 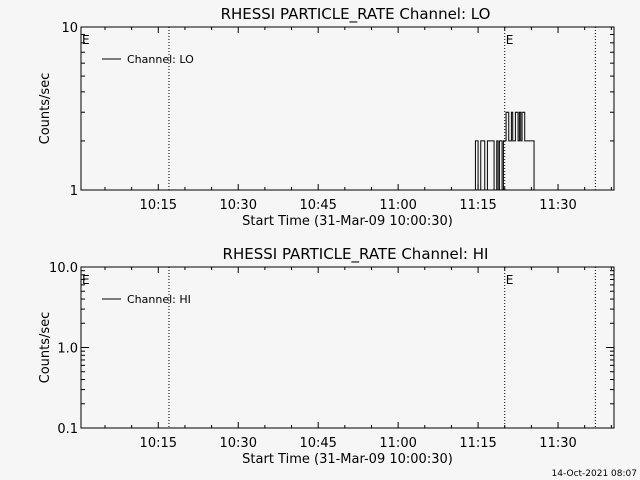 I want to click on chart-title: RHESSI PARTICLE_RATE Channel: HI, so click(x=356, y=254).